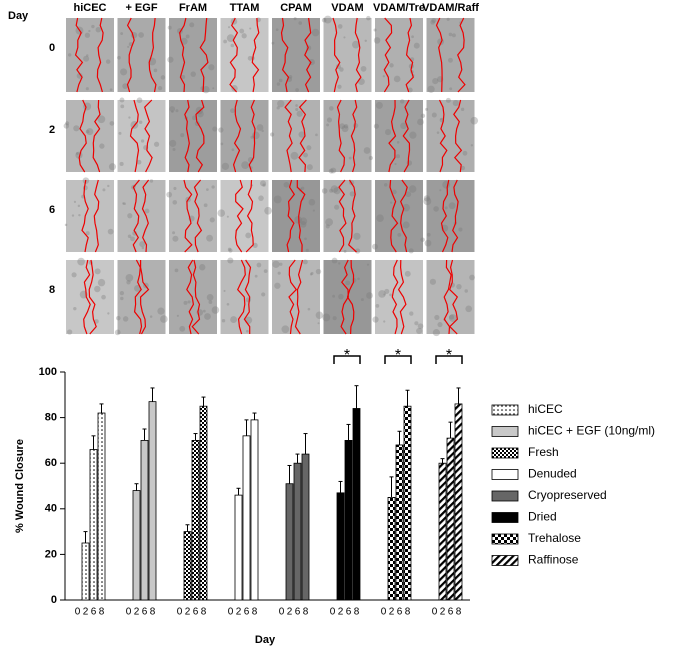 This screenshot has width=688, height=651. What do you see at coordinates (298, 612) in the screenshot?
I see `x-tick-label: 6` at bounding box center [298, 612].